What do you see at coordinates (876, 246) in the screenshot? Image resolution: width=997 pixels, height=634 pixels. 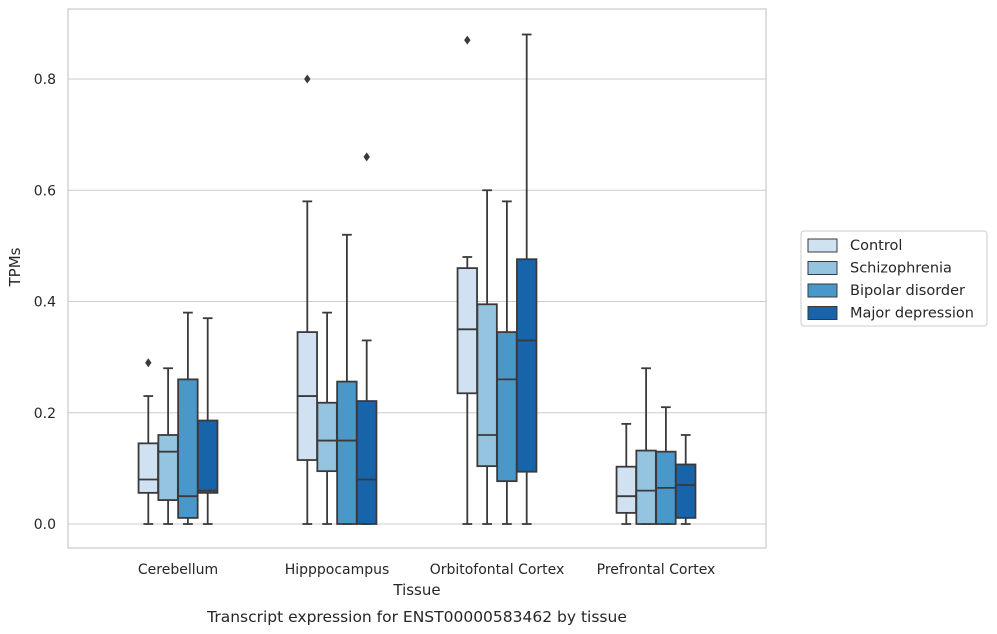 I see `legend-label: Control` at bounding box center [876, 246].